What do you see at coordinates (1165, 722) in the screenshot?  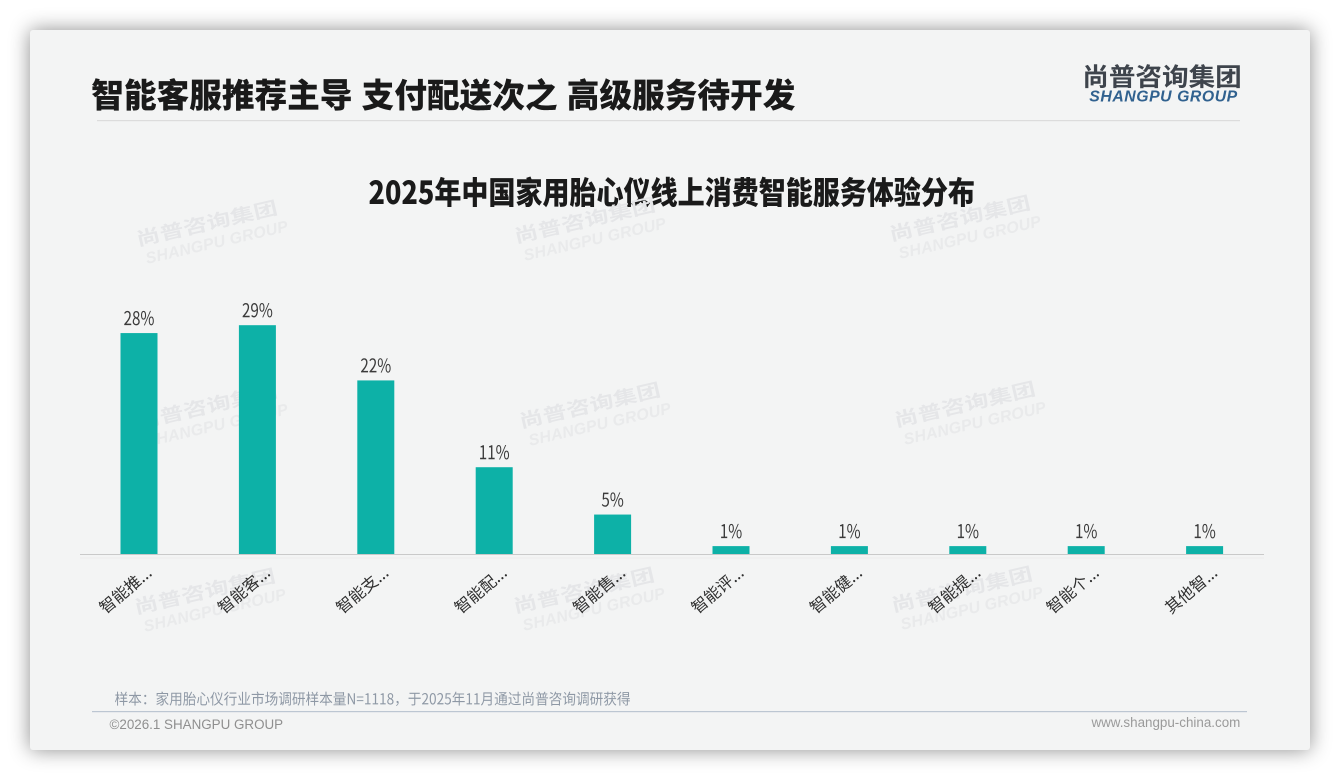 I see `svg-text: www.shangpu-china.com` at bounding box center [1165, 722].